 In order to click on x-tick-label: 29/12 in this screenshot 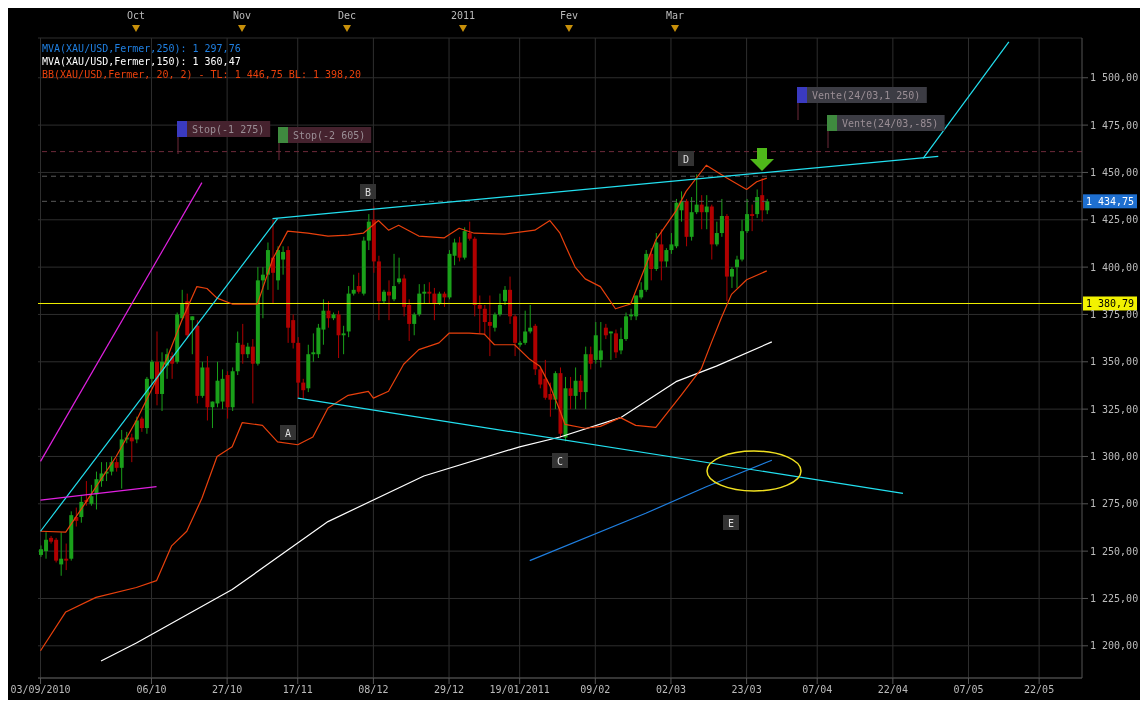, I will do `click(449, 690)`.